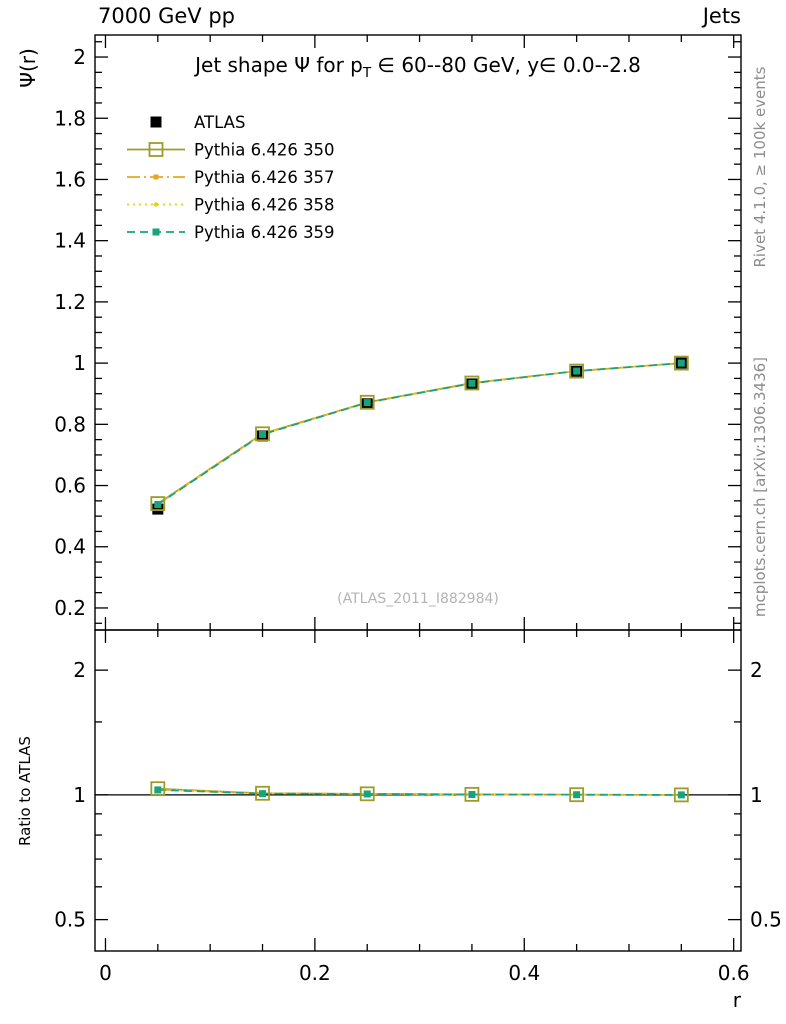 The image size is (786, 1024). I want to click on title-suffix: ∈ 60--80 GeV, y∈ 0.0--2.8, so click(506, 65).